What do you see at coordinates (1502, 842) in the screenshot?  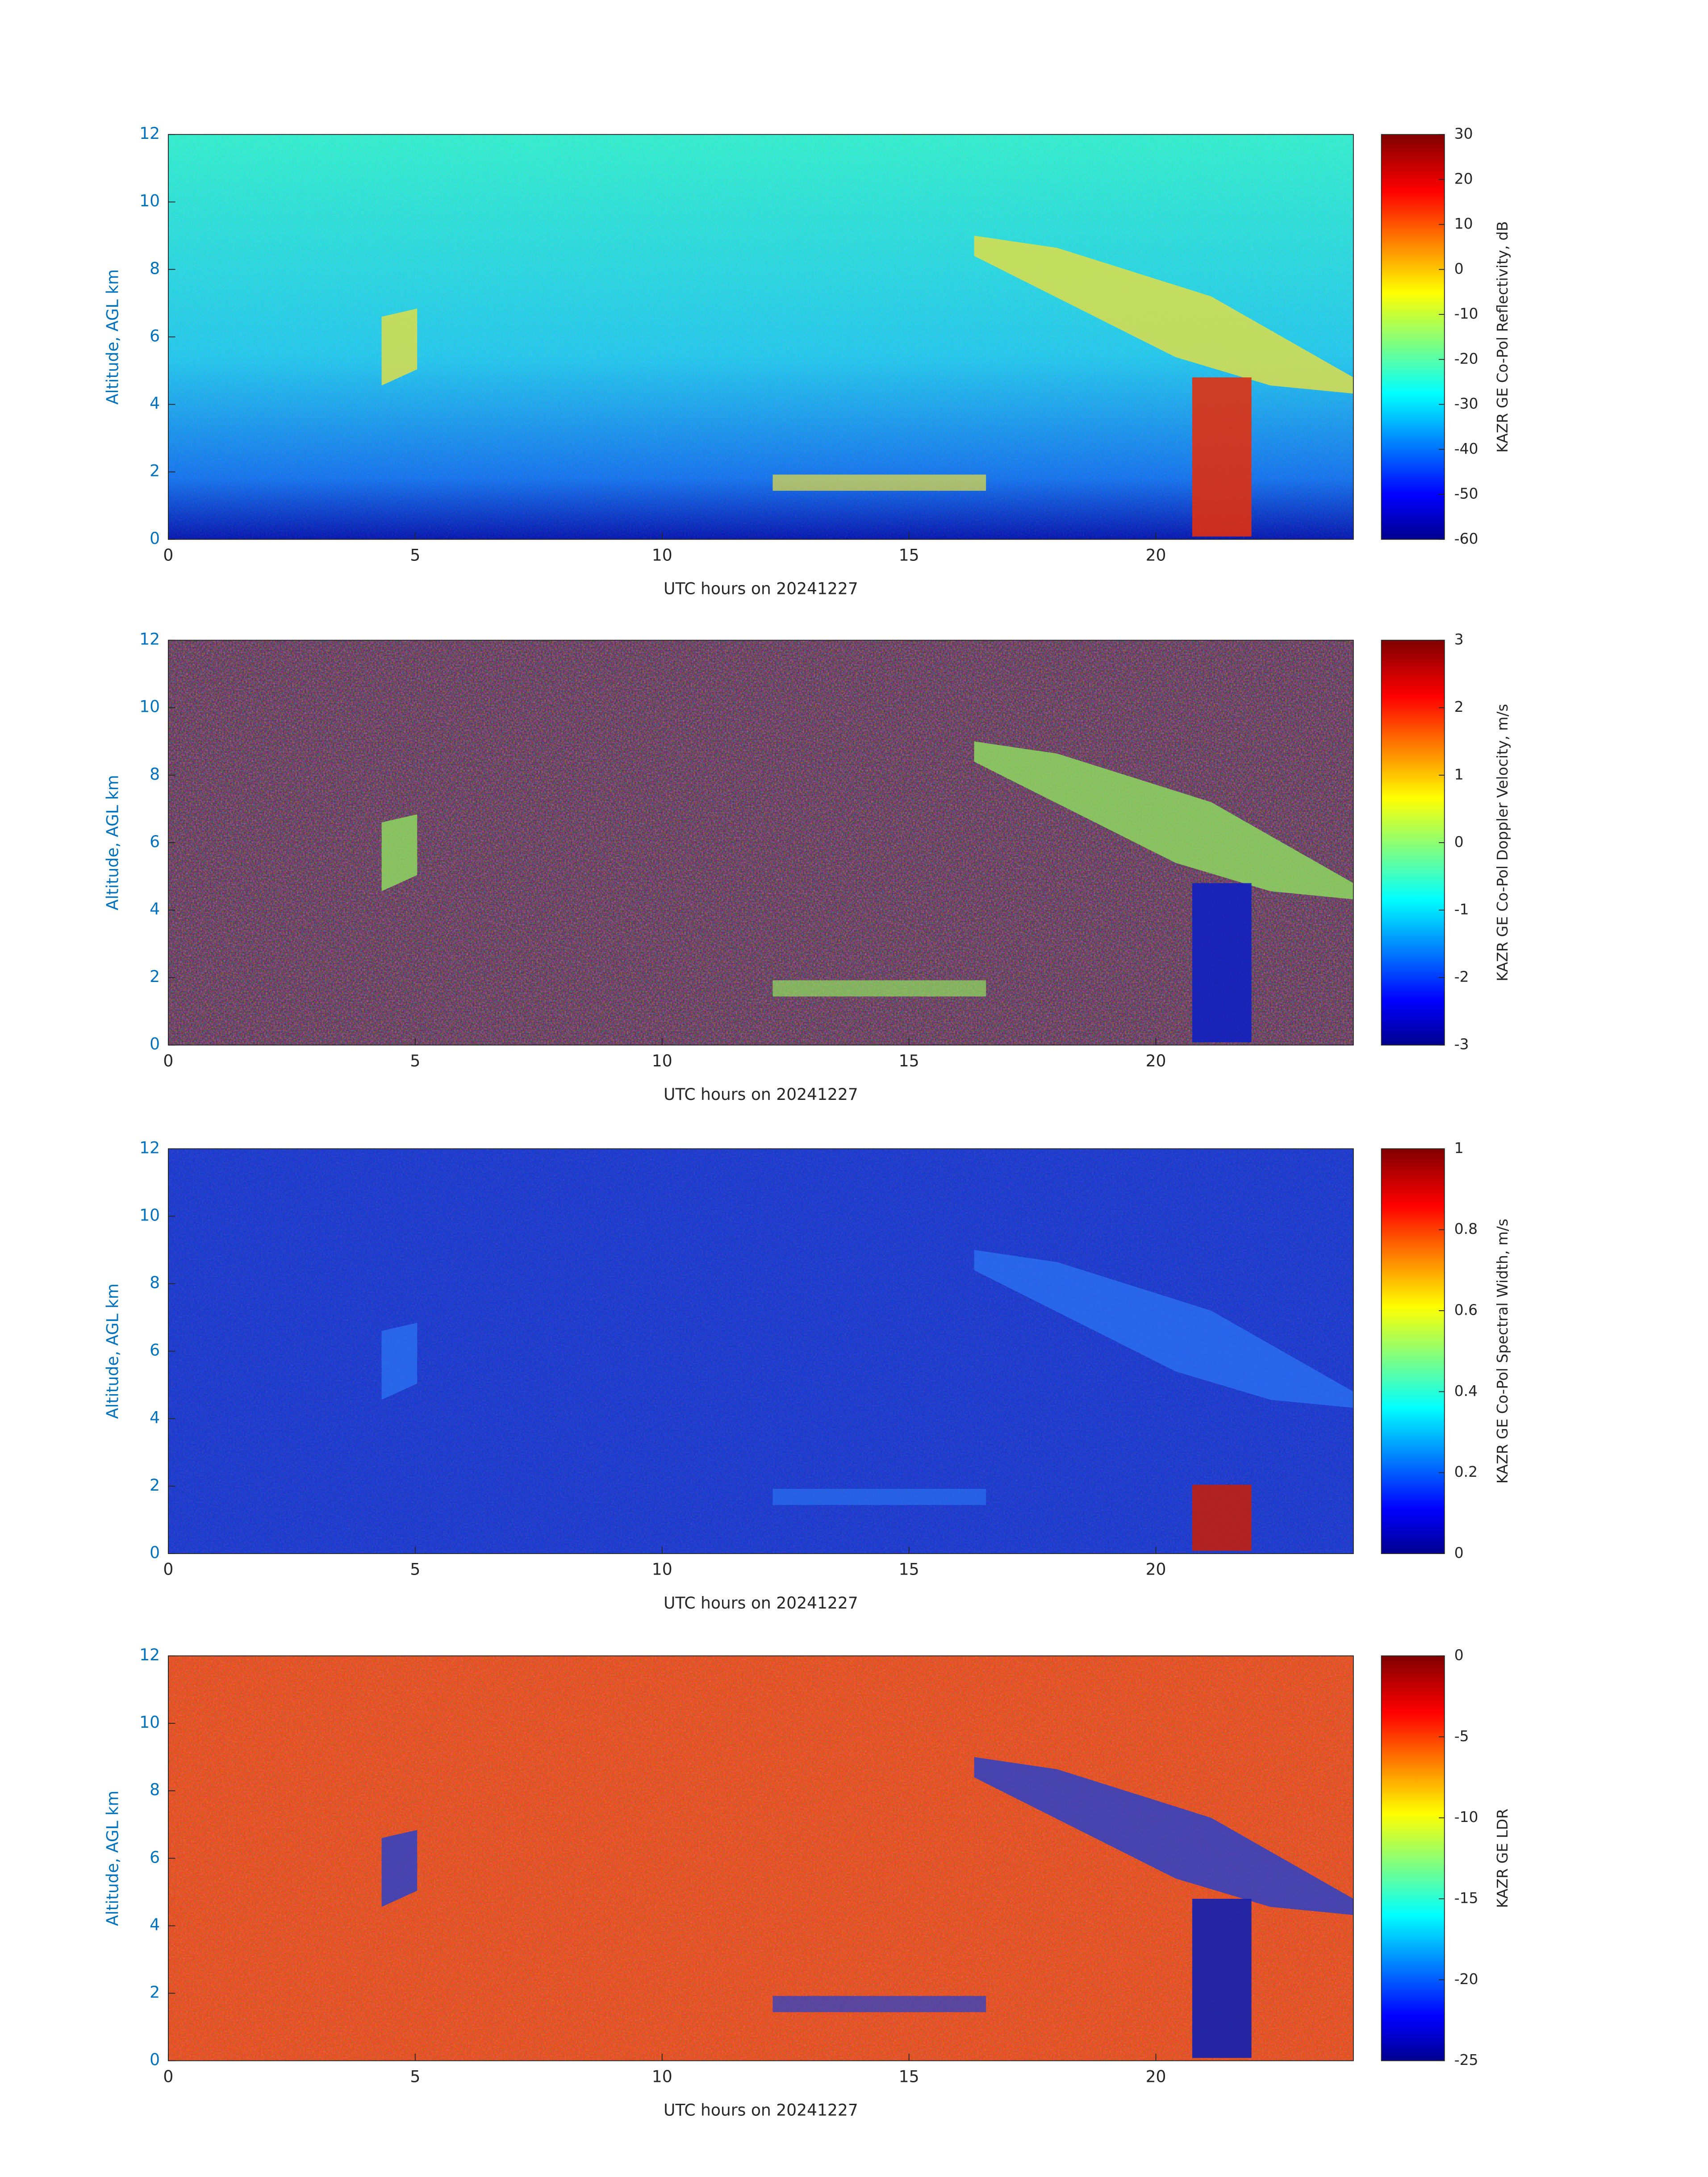 I see `colorbar-label: KAZR GE Co-Pol Doppler Velocity, m/s` at bounding box center [1502, 842].